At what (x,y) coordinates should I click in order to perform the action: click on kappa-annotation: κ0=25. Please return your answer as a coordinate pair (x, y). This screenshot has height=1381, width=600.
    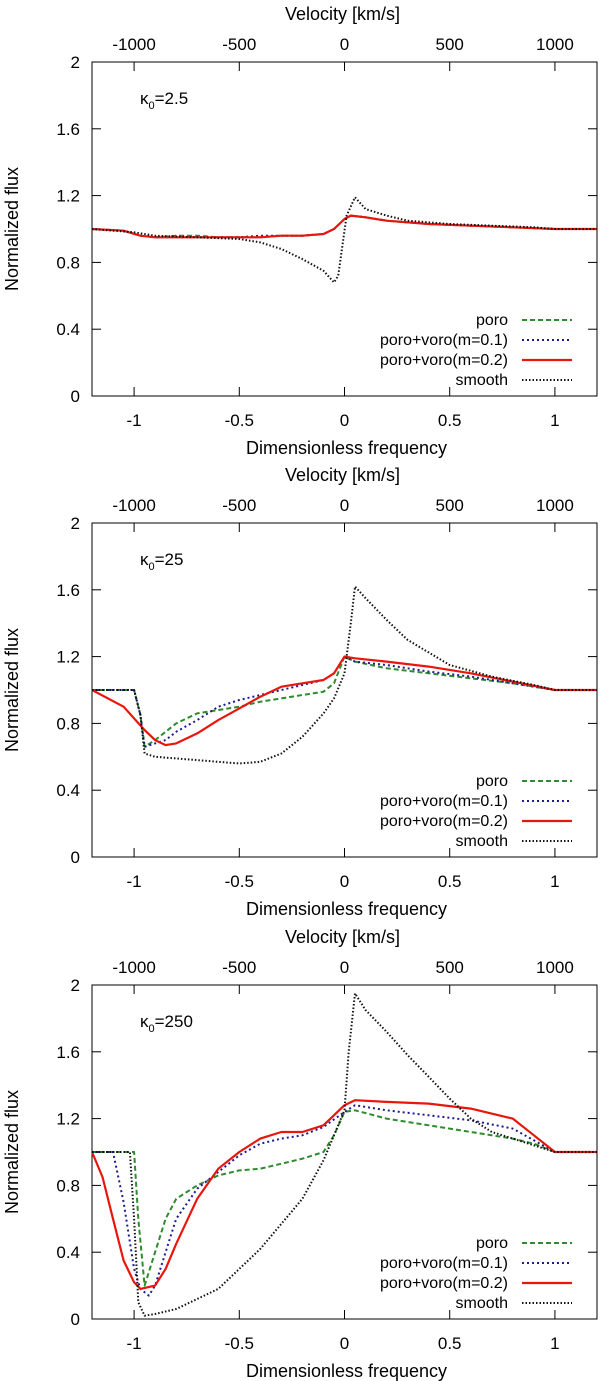
    Looking at the image, I should click on (161, 561).